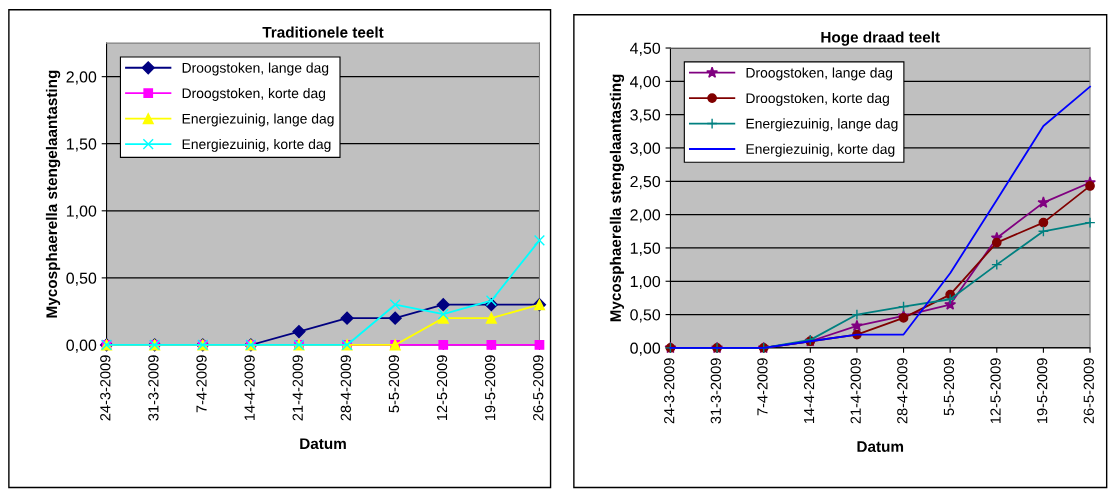 This screenshot has height=490, width=1110. What do you see at coordinates (645, 182) in the screenshot?
I see `y-tick-label: 2,50` at bounding box center [645, 182].